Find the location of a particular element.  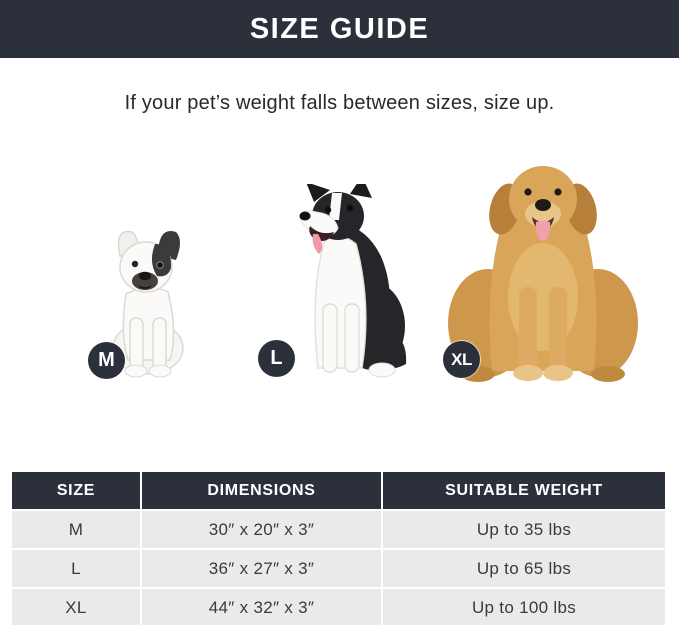

table-cell-size-l: L is located at coordinates (76, 568).